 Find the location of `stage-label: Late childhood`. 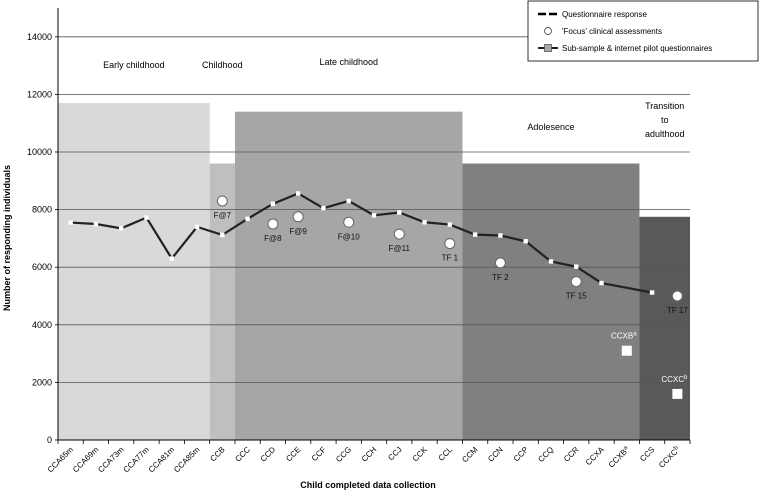

stage-label: Late childhood is located at coordinates (348, 62).